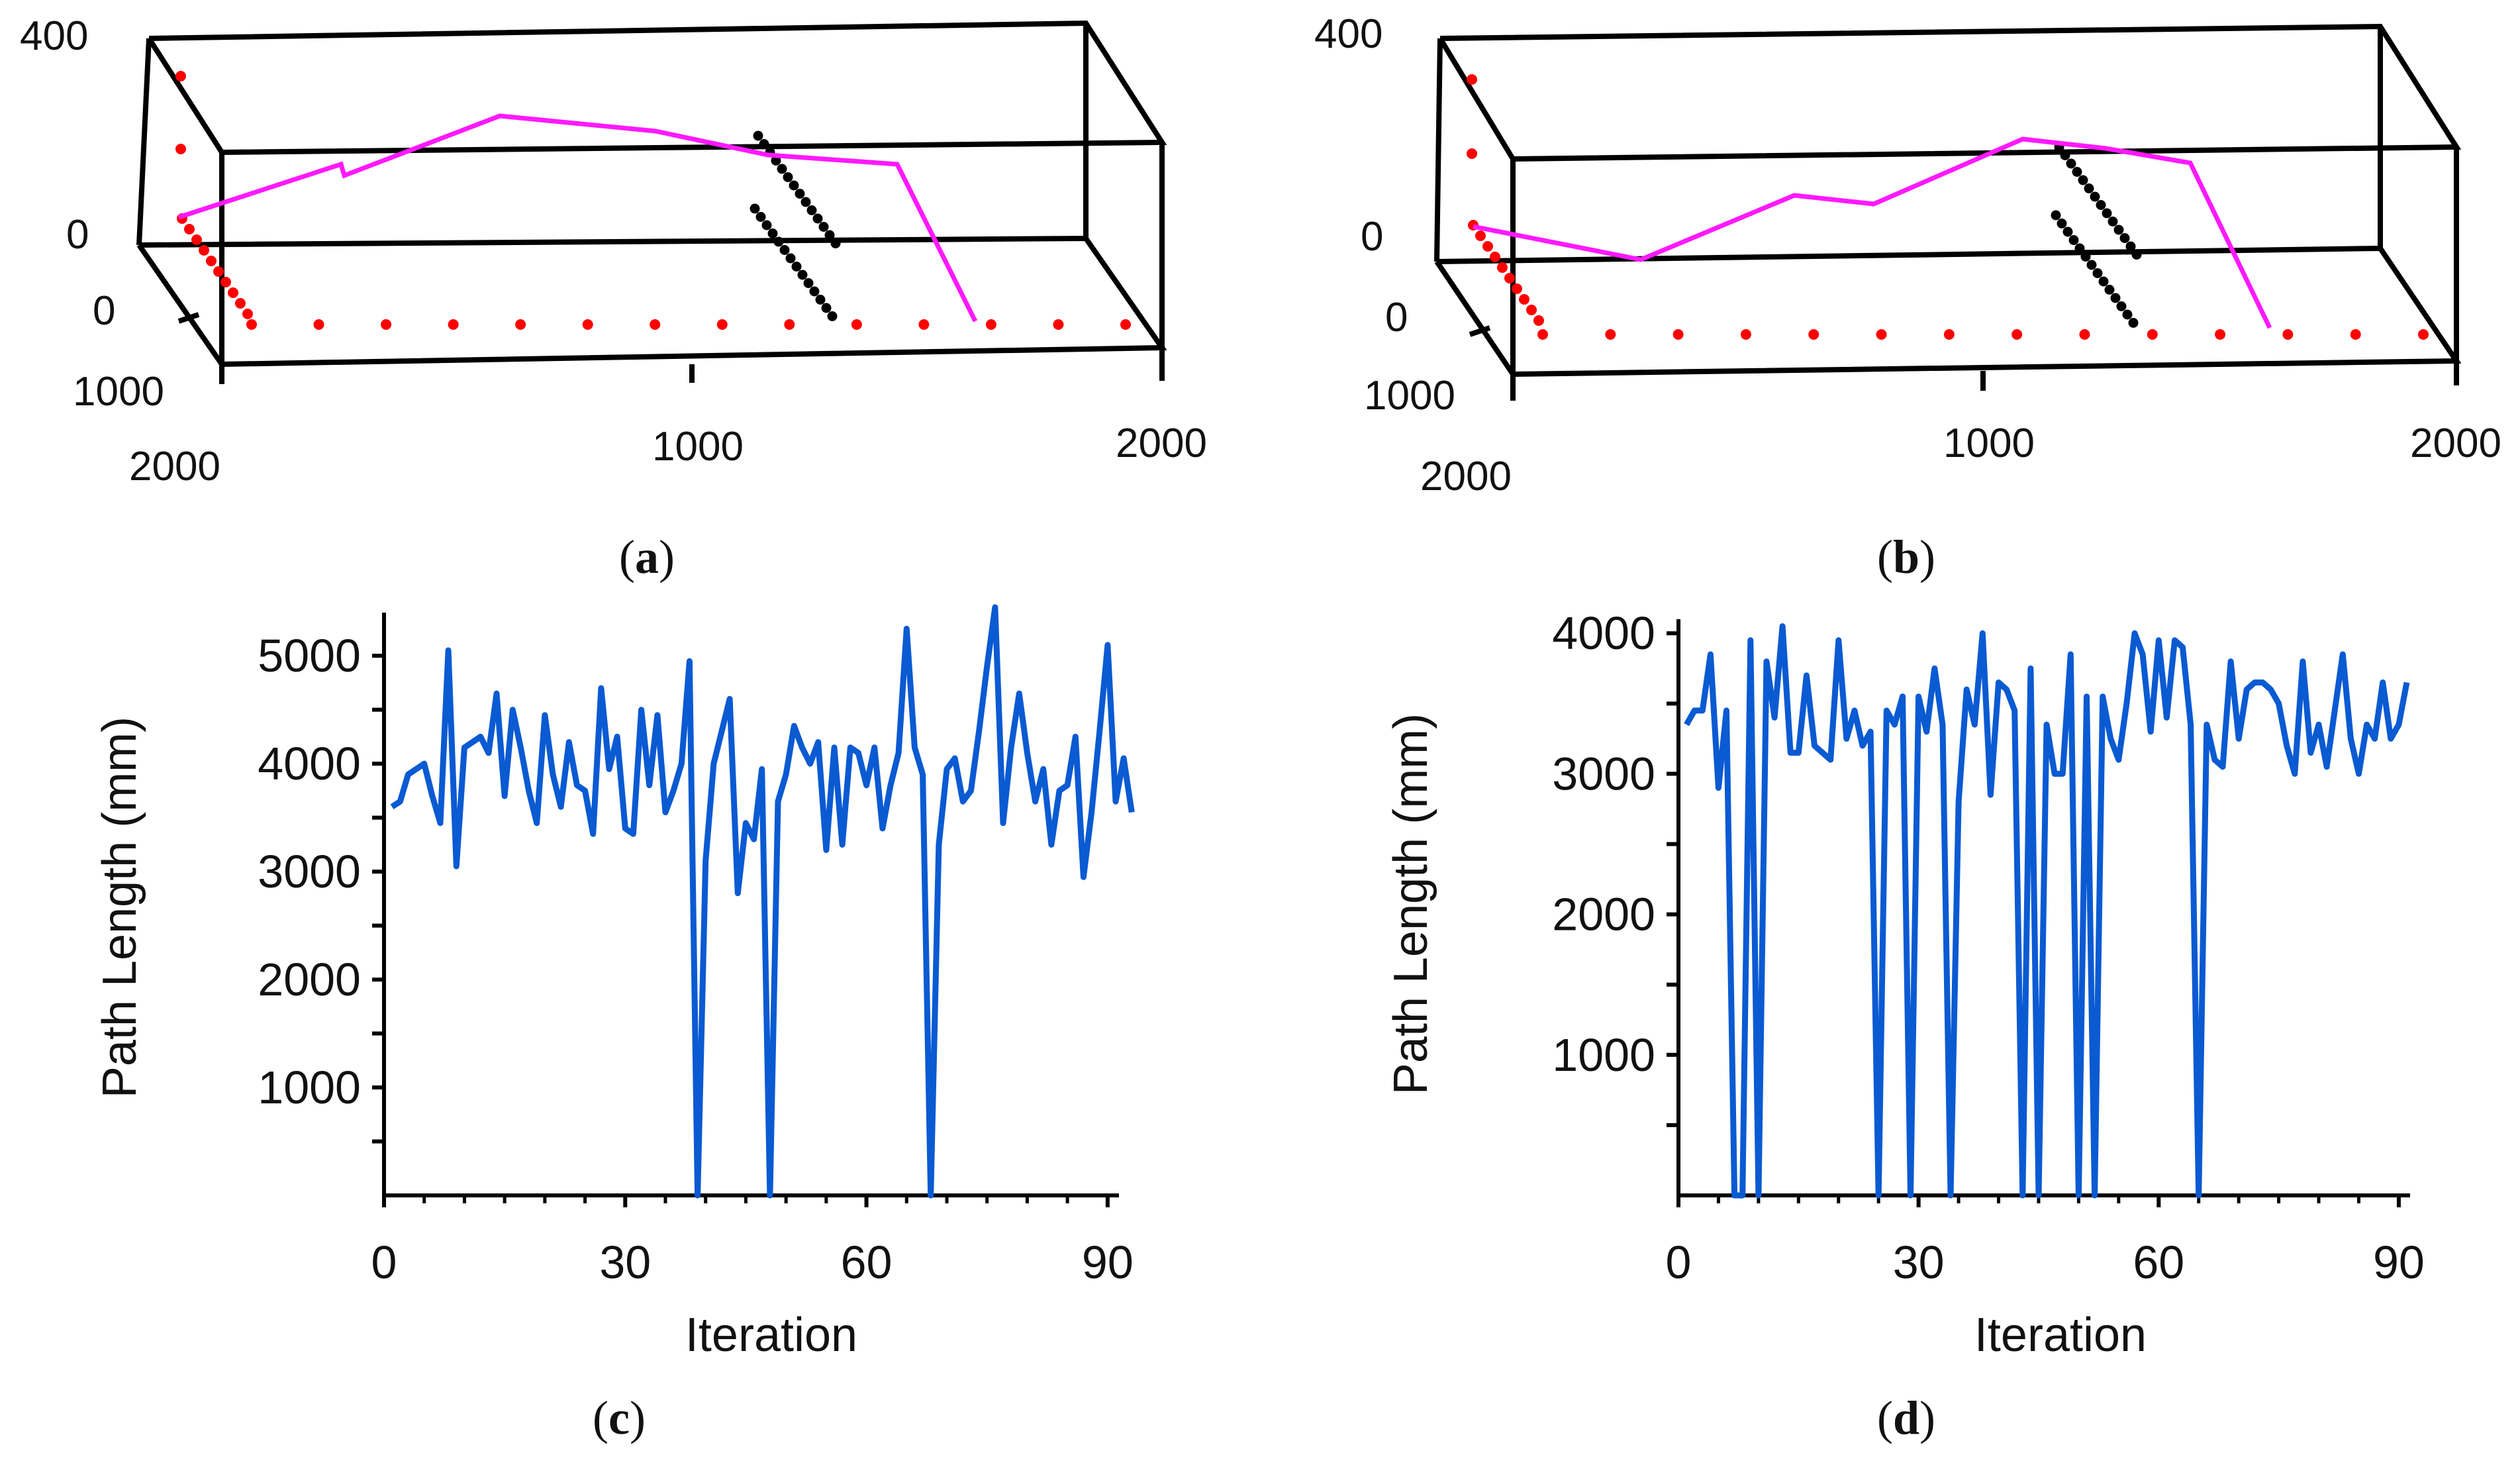 This screenshot has height=1457, width=2520. What do you see at coordinates (1603, 773) in the screenshot?
I see `y-tick-label: 3000` at bounding box center [1603, 773].